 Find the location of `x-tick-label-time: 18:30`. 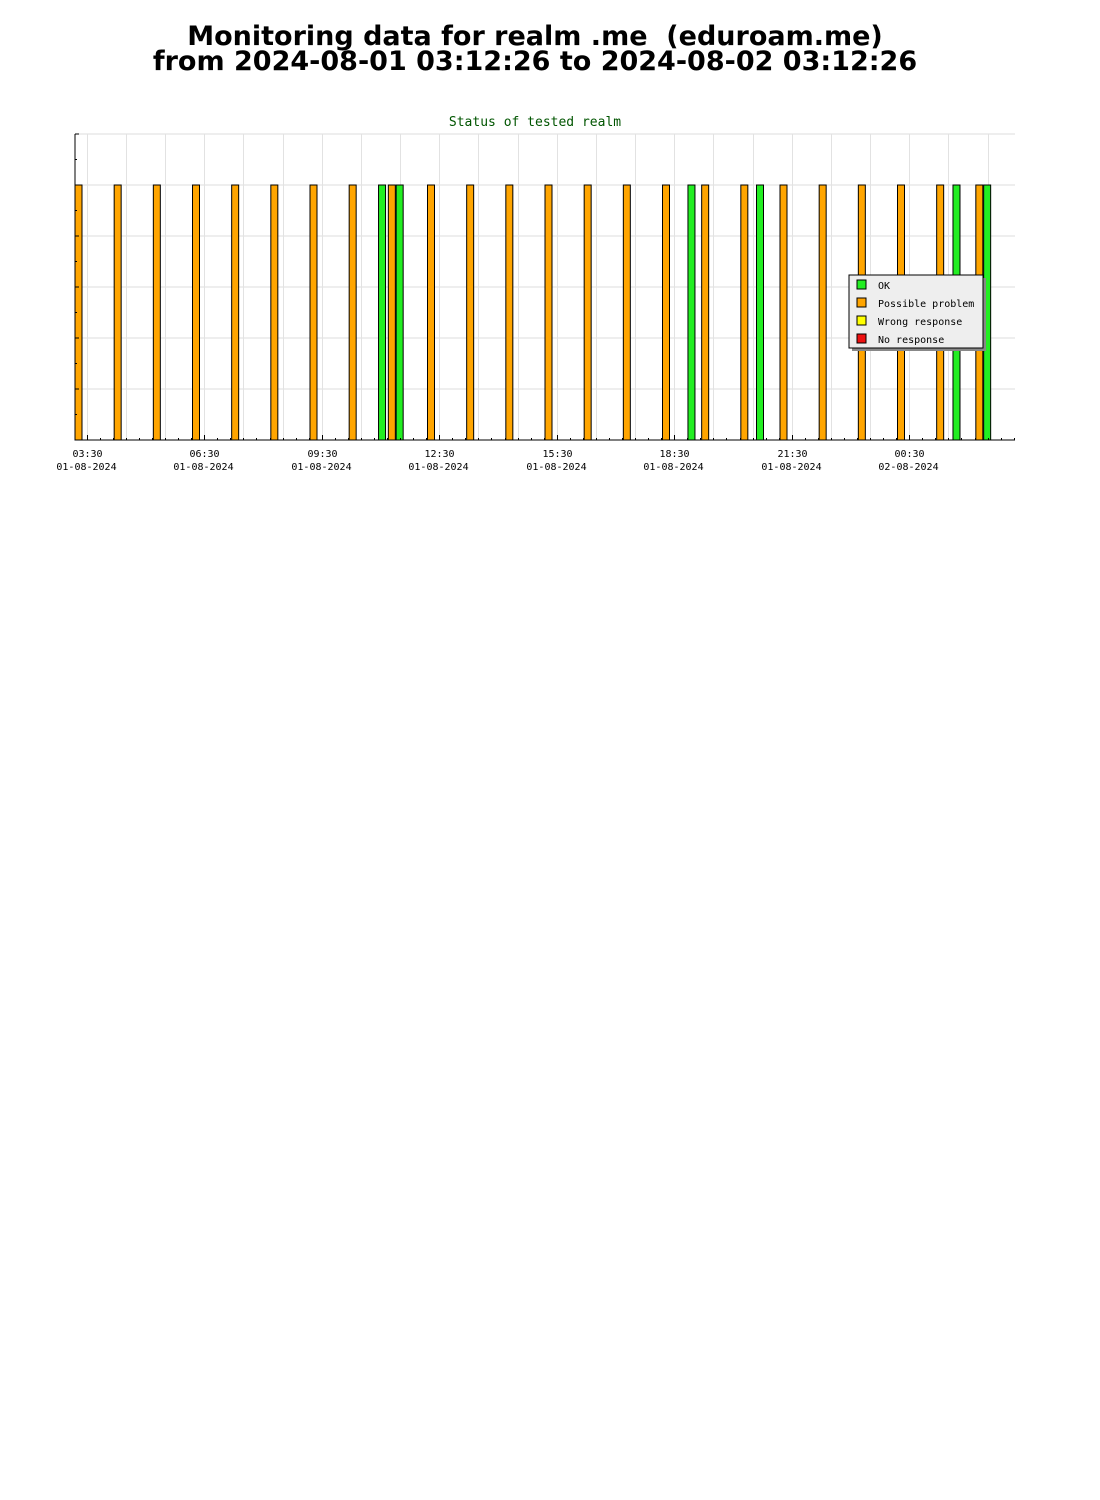

x-tick-label-time: 18:30 is located at coordinates (674, 454).